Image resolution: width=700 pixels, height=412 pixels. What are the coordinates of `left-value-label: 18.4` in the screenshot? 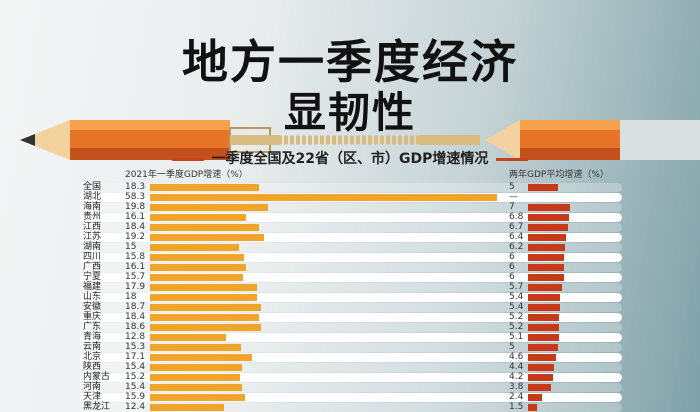 It's located at (135, 317).